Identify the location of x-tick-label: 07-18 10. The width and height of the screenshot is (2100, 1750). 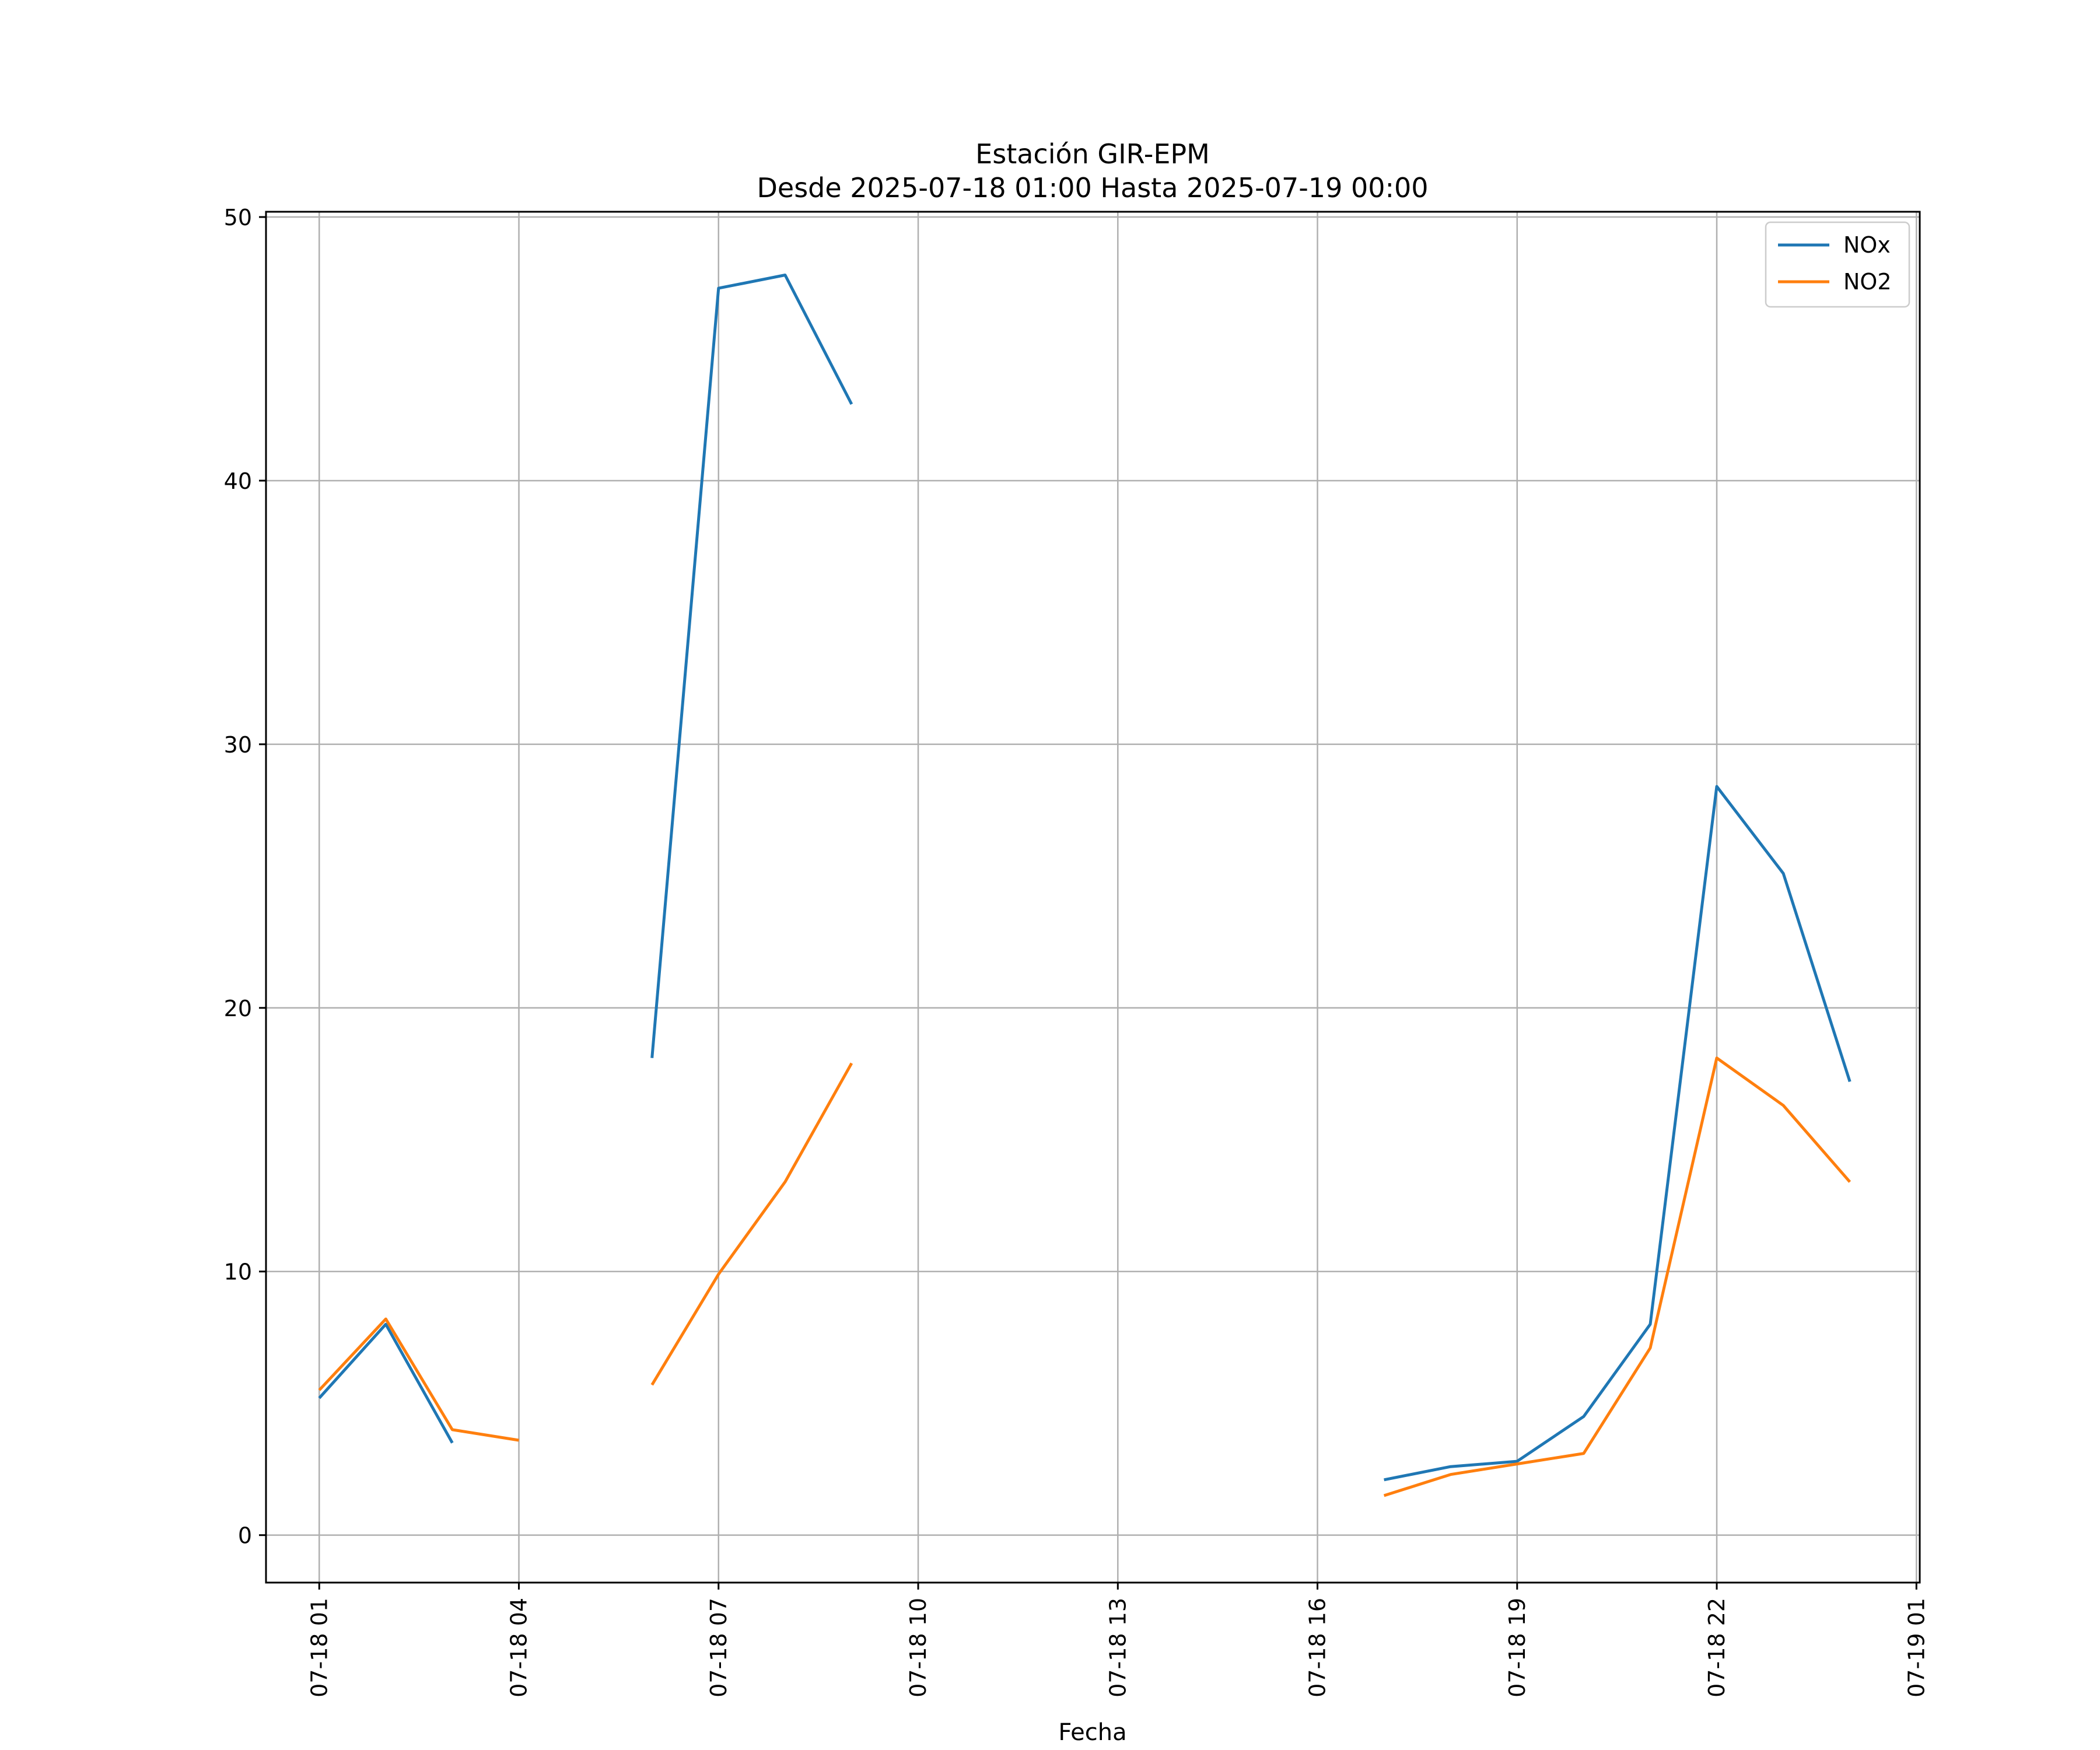
(918, 1648).